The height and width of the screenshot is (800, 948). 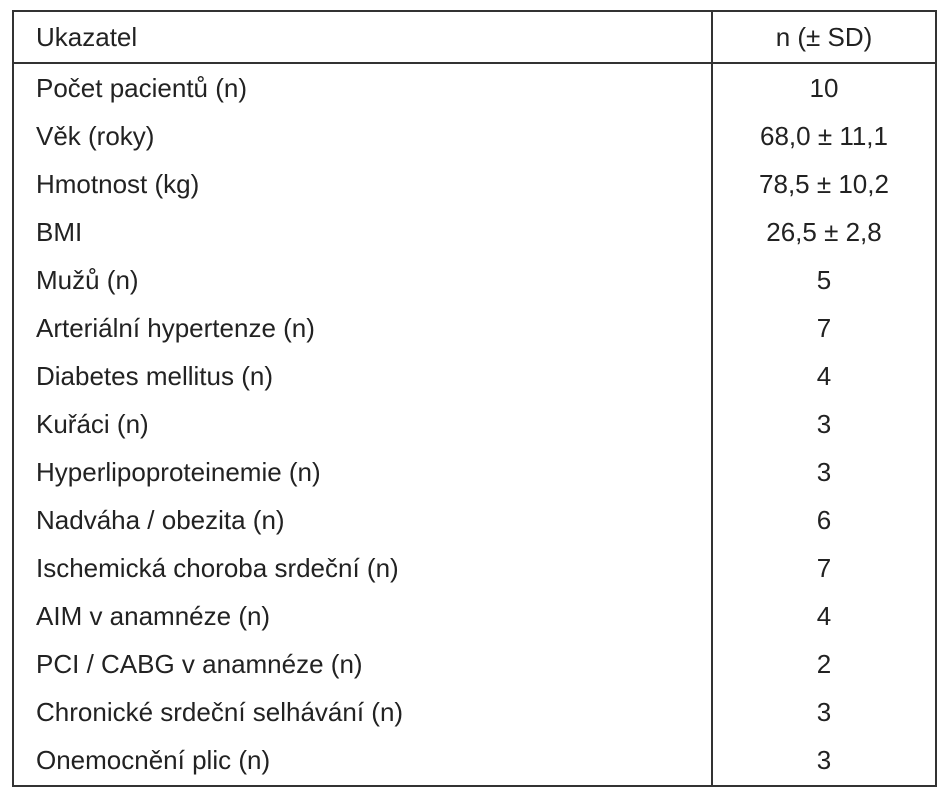 What do you see at coordinates (175, 327) in the screenshot?
I see `label-cell: Arteriální hypertenze (n)` at bounding box center [175, 327].